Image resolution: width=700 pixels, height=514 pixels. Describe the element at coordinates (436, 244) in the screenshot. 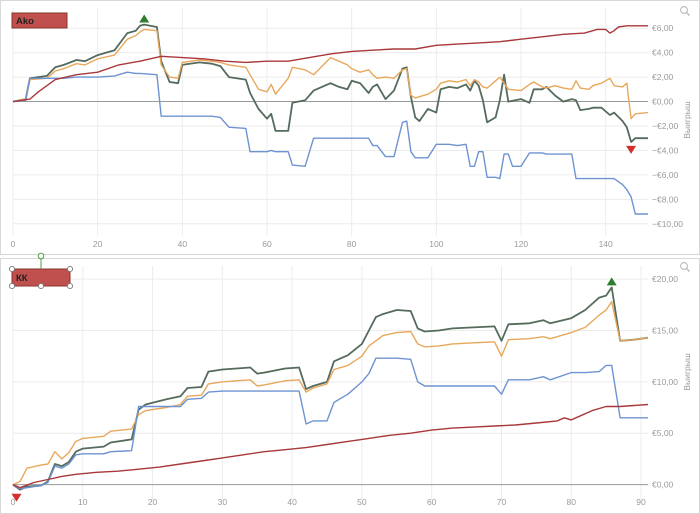

I see `x-tick-label: 100` at that location.